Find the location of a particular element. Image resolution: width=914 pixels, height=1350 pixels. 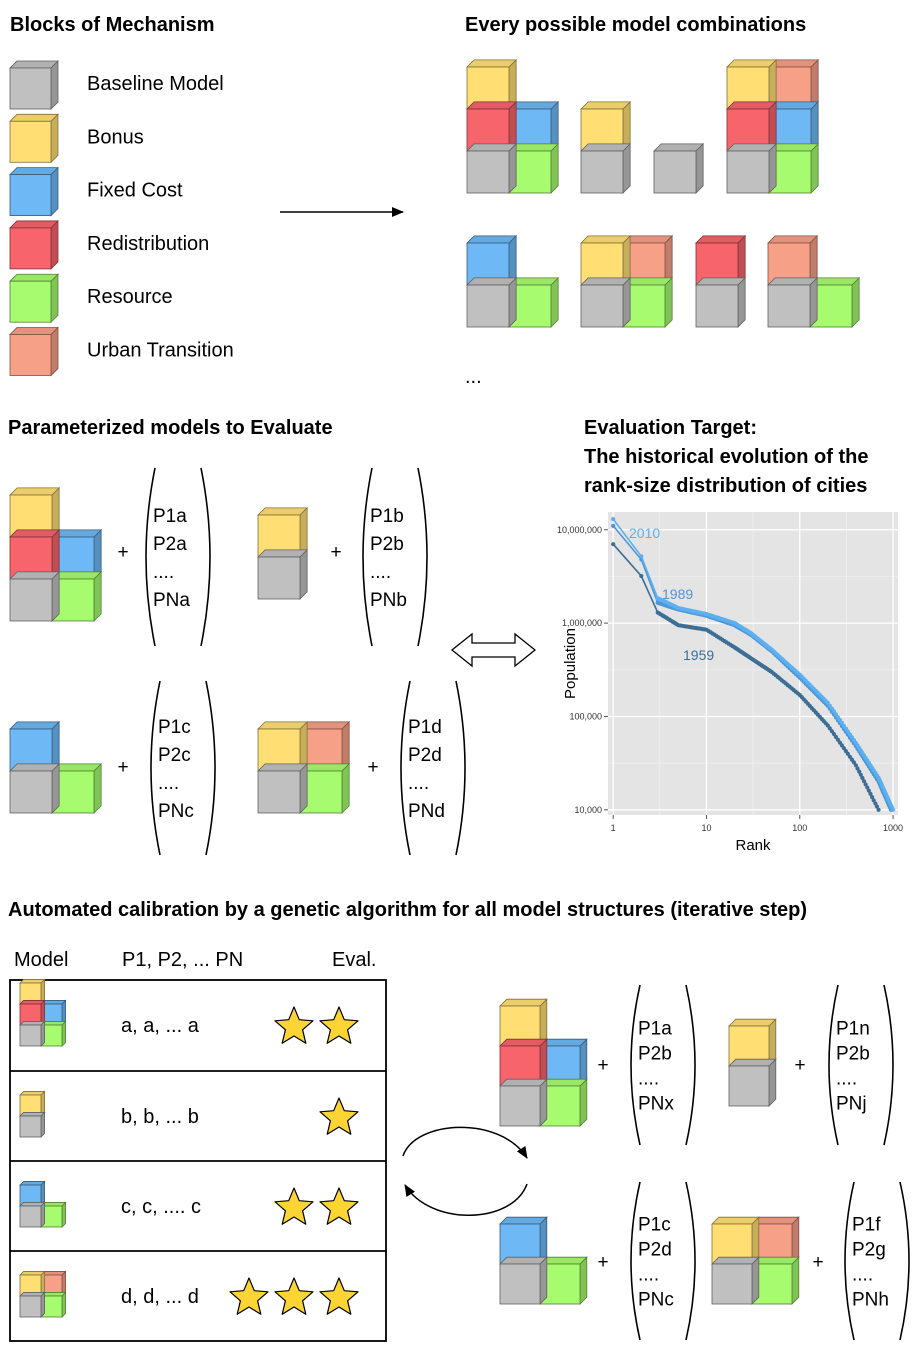

legend-baseline-icon is located at coordinates (34, 85).